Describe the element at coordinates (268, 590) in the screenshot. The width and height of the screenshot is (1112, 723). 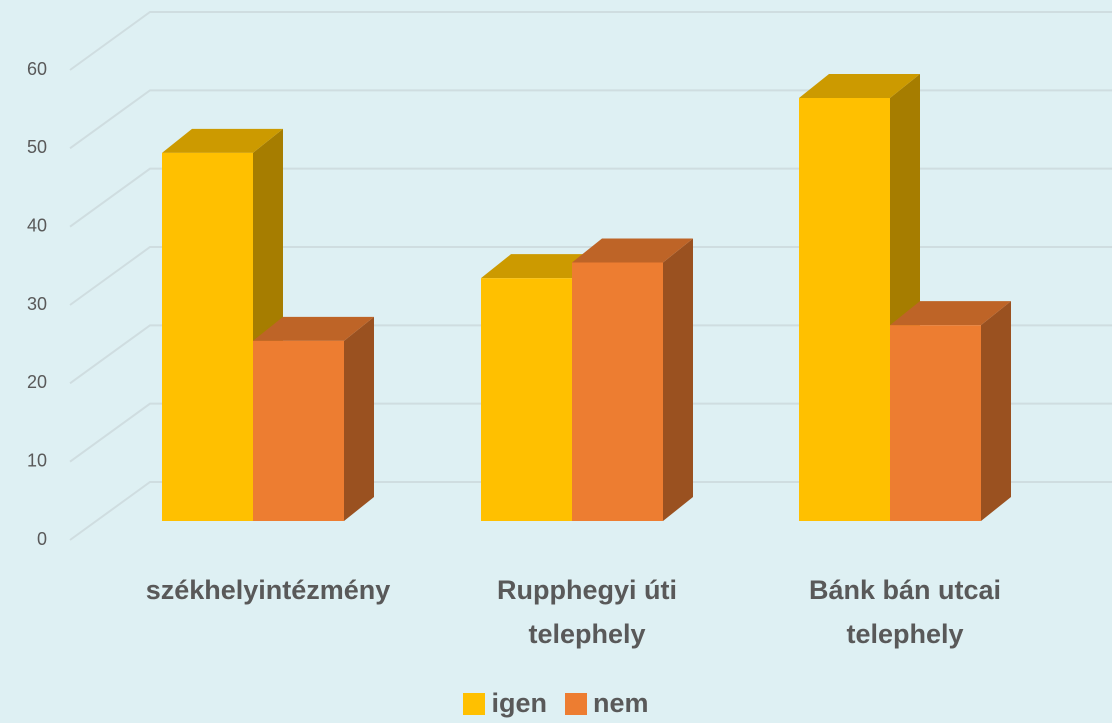
I see `x-tick-label: székhelyintézmény` at that location.